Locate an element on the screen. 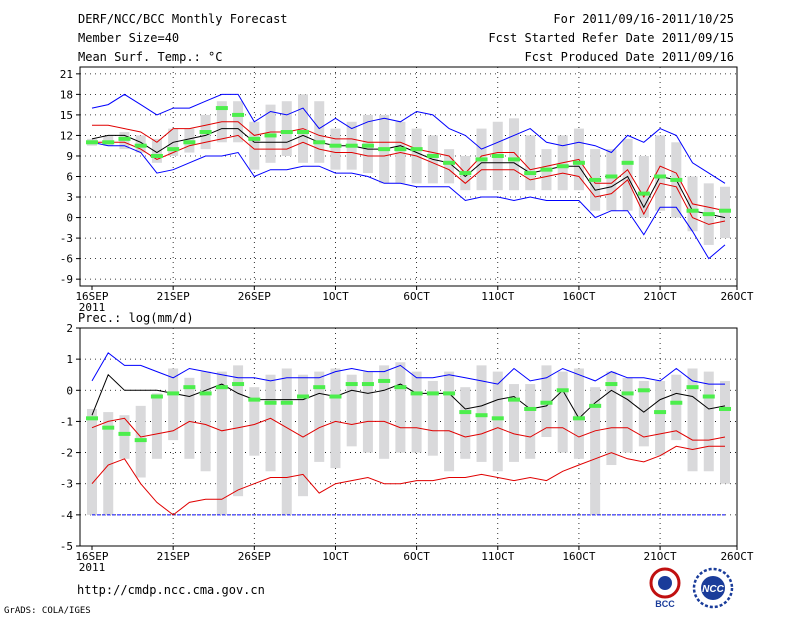  temp-ytick-label: 18 is located at coordinates (66, 94).